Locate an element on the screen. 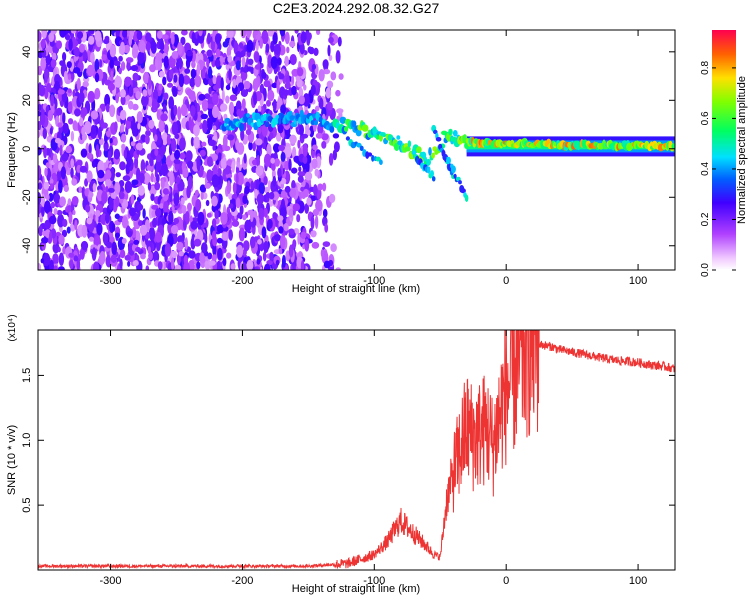  snr-x-axis-label: Height of straight line (km) is located at coordinates (356, 589).